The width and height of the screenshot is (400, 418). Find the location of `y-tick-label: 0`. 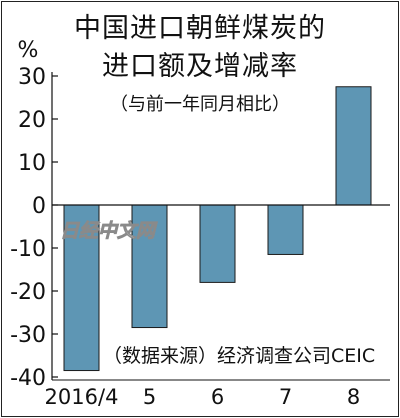

y-tick-label: 0 is located at coordinates (39, 206).